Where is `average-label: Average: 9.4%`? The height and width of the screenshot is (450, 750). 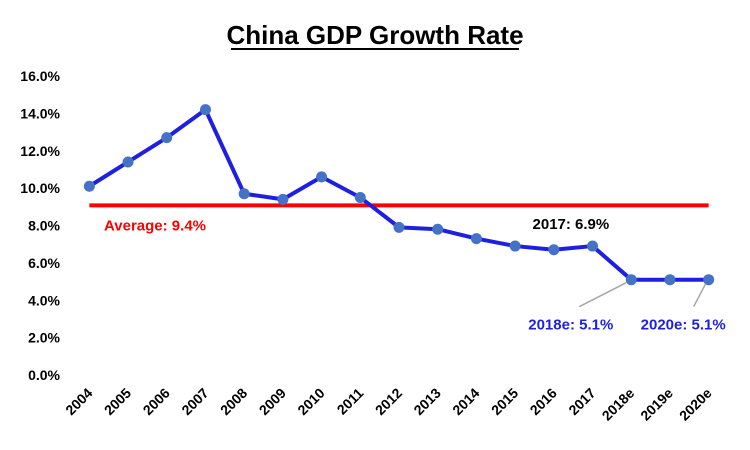
average-label: Average: 9.4% is located at coordinates (155, 225).